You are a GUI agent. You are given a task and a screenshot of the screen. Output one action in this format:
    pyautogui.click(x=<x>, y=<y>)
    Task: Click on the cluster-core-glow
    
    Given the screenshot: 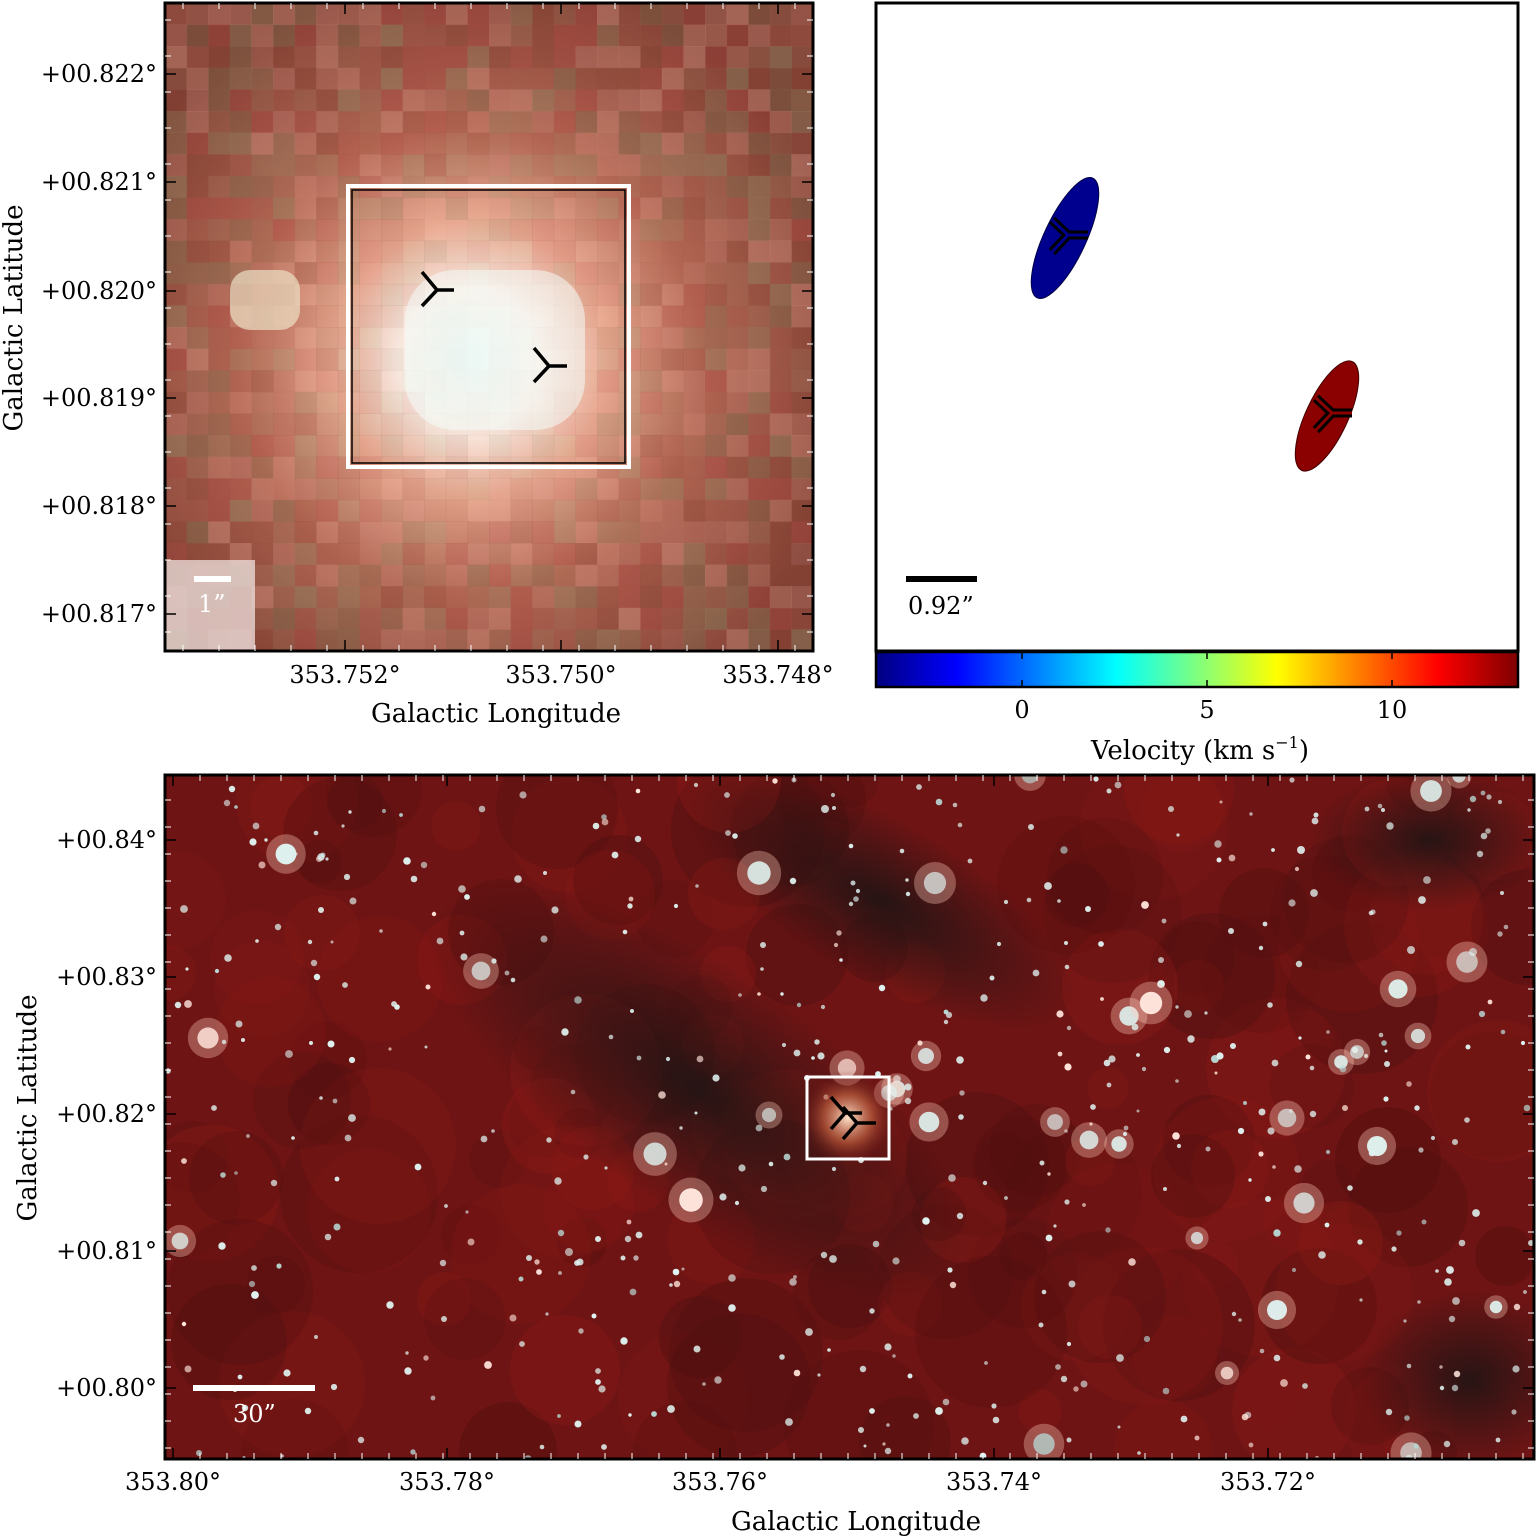 What is the action you would take?
    pyautogui.click(x=848, y=1118)
    